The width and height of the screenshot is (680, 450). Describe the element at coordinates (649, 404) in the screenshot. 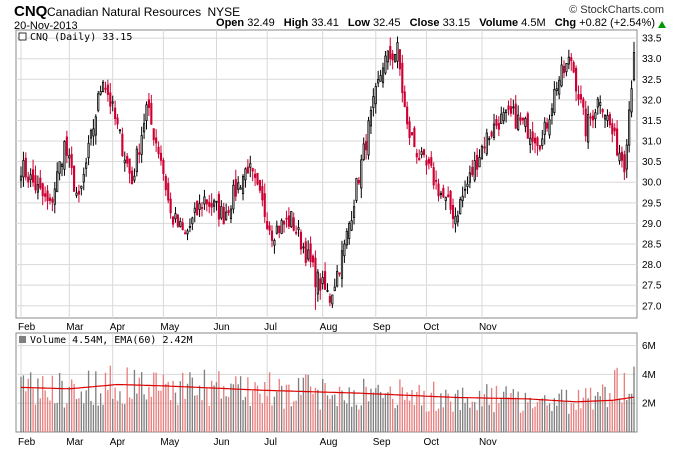

I see `volume-tick-label: 2M` at that location.